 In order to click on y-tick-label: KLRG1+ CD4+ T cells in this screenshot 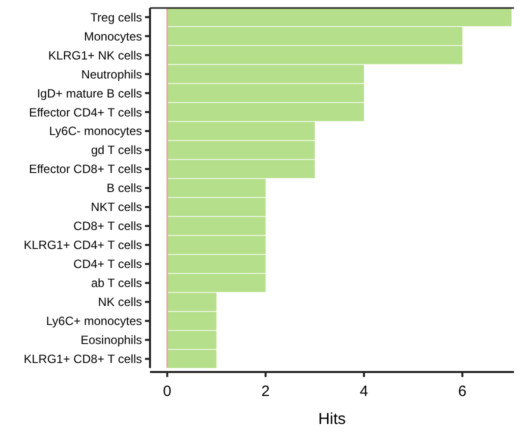, I will do `click(83, 245)`.